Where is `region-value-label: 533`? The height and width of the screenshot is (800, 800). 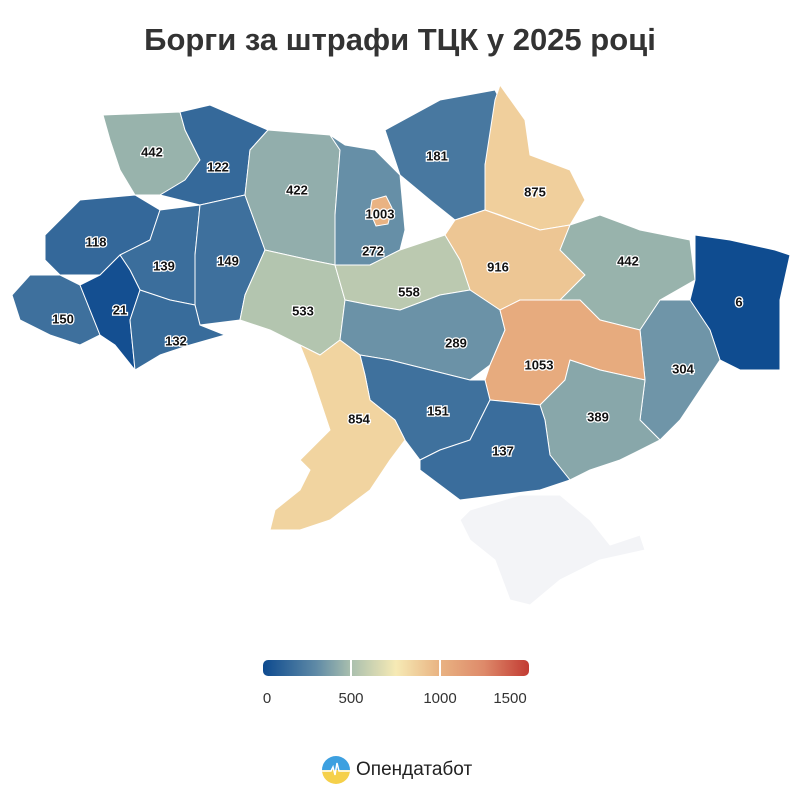
region-value-label: 533 is located at coordinates (303, 310).